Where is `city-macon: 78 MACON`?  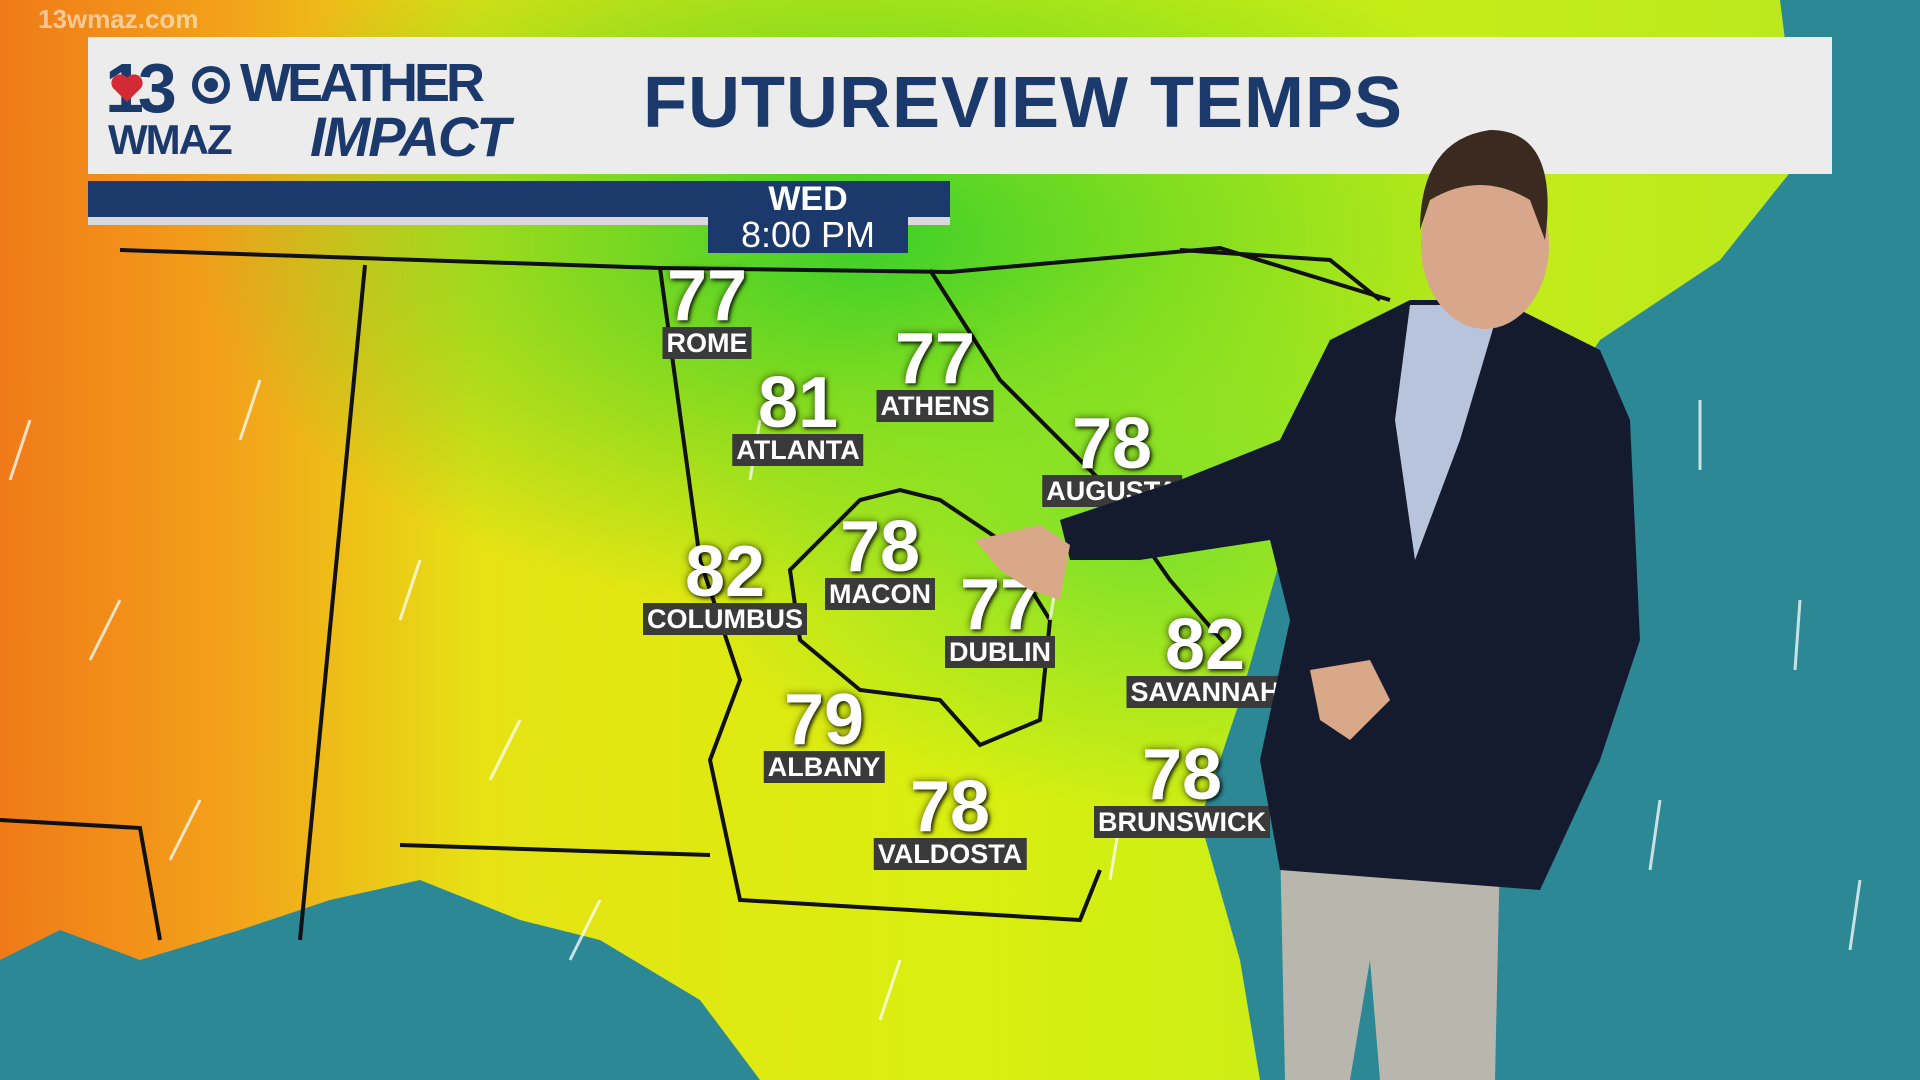 city-macon: 78 MACON is located at coordinates (880, 558).